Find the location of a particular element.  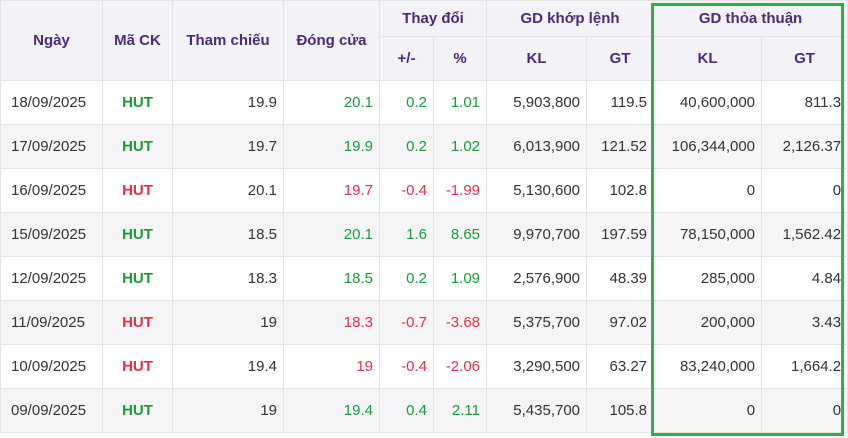

cell-date: 17/09/2025 is located at coordinates (51, 146).